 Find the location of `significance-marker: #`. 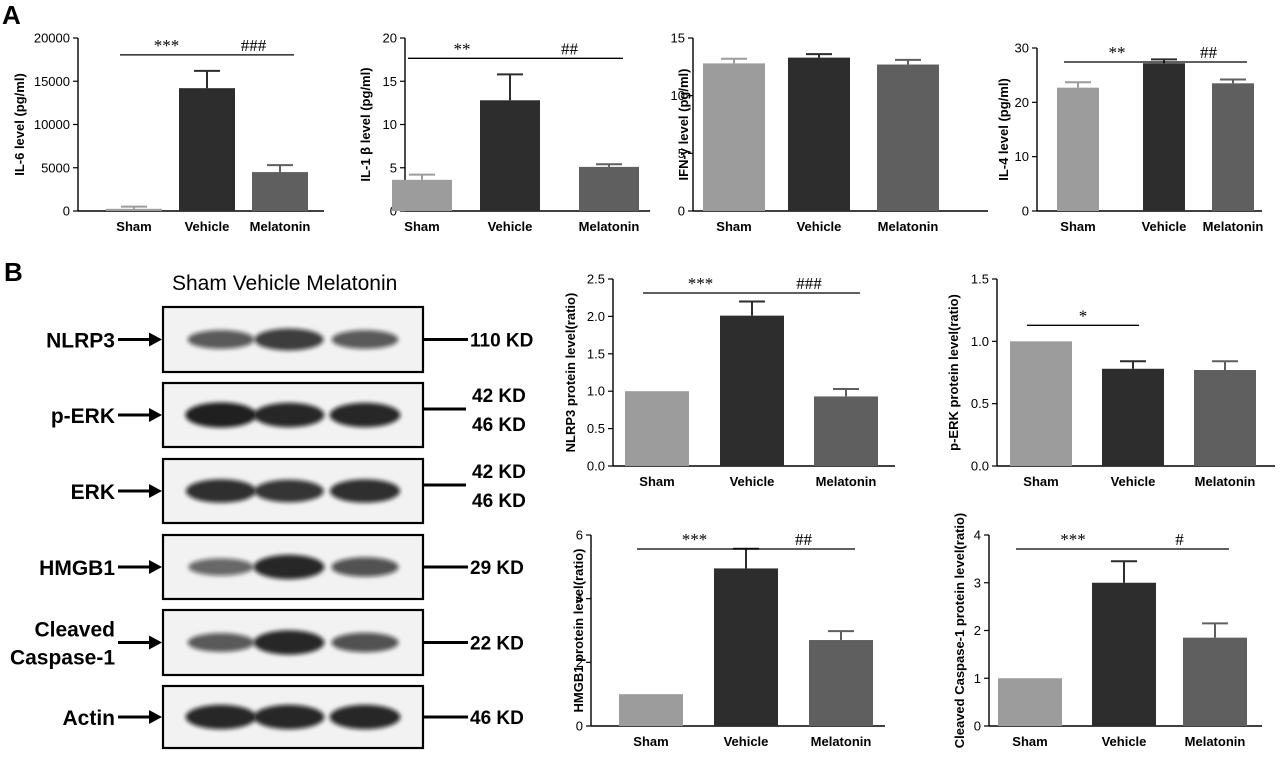

significance-marker: # is located at coordinates (1179, 539).